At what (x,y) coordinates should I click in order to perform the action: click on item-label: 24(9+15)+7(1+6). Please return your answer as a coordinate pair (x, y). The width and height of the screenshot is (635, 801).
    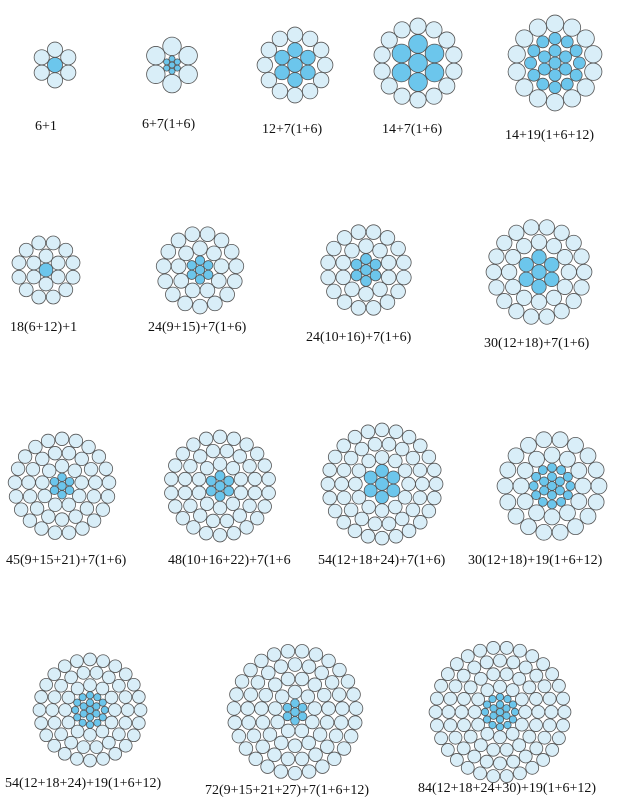
    Looking at the image, I should click on (197, 327).